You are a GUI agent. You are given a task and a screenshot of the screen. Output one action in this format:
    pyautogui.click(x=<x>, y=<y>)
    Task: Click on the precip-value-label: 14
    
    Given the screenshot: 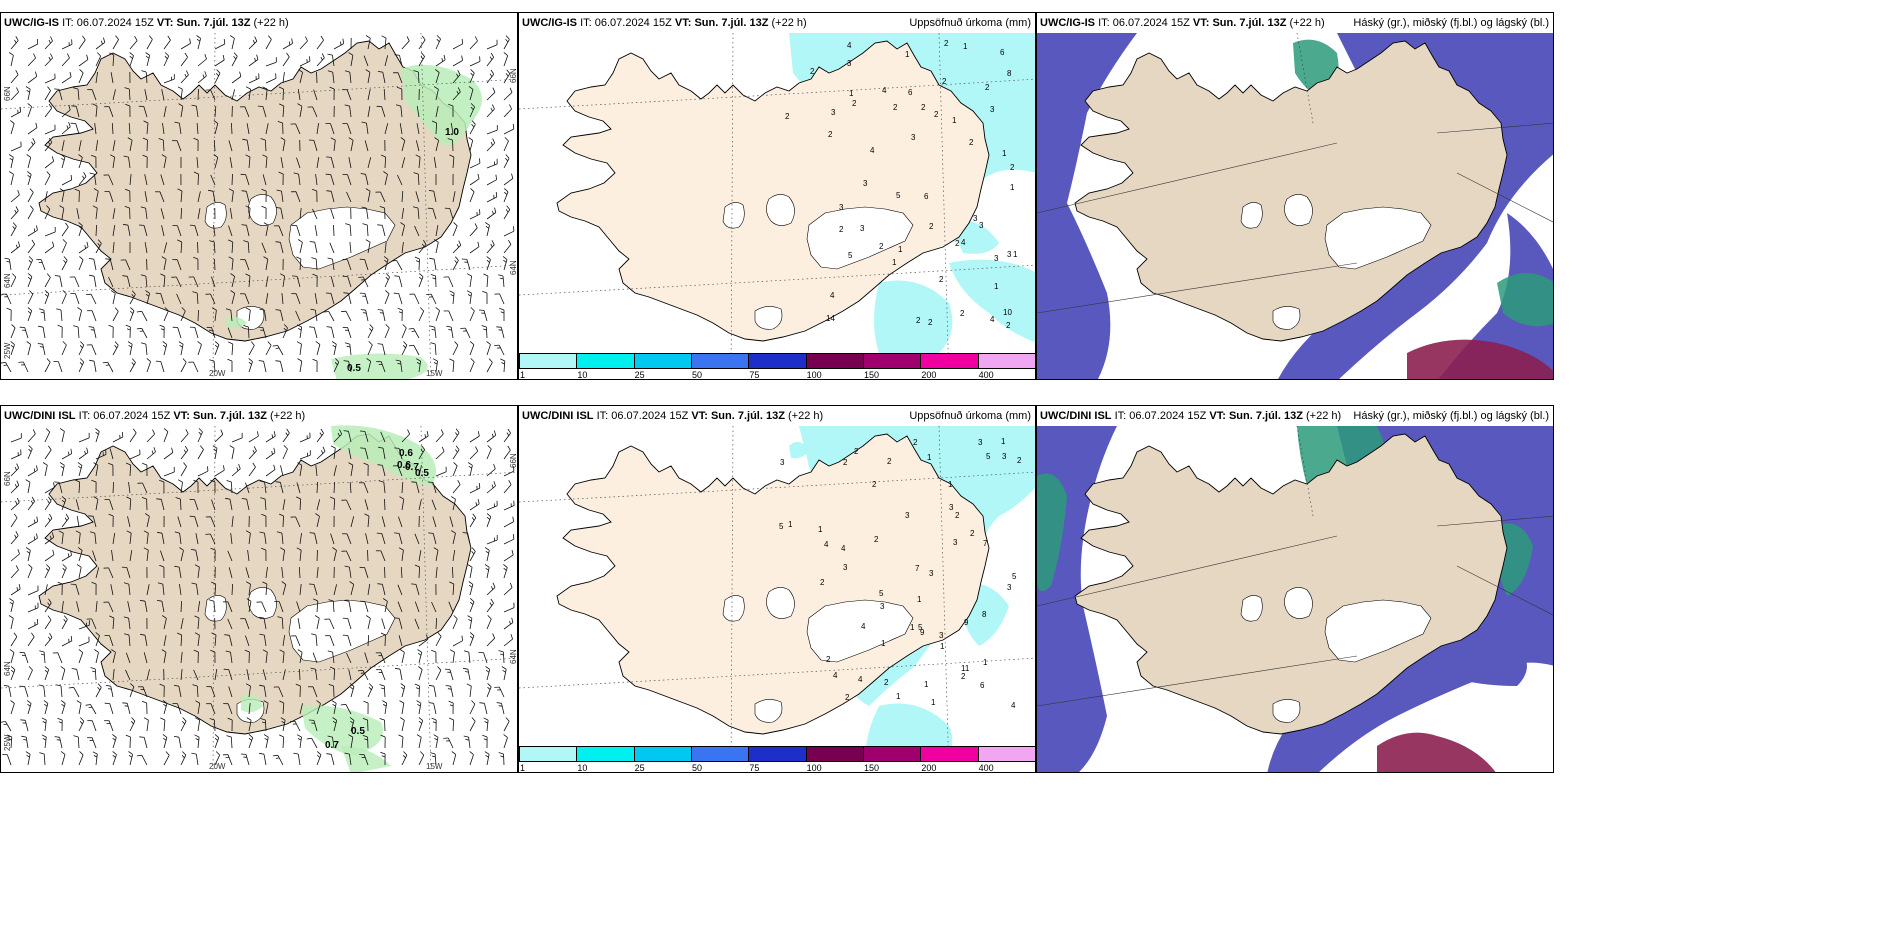 What is the action you would take?
    pyautogui.click(x=830, y=318)
    